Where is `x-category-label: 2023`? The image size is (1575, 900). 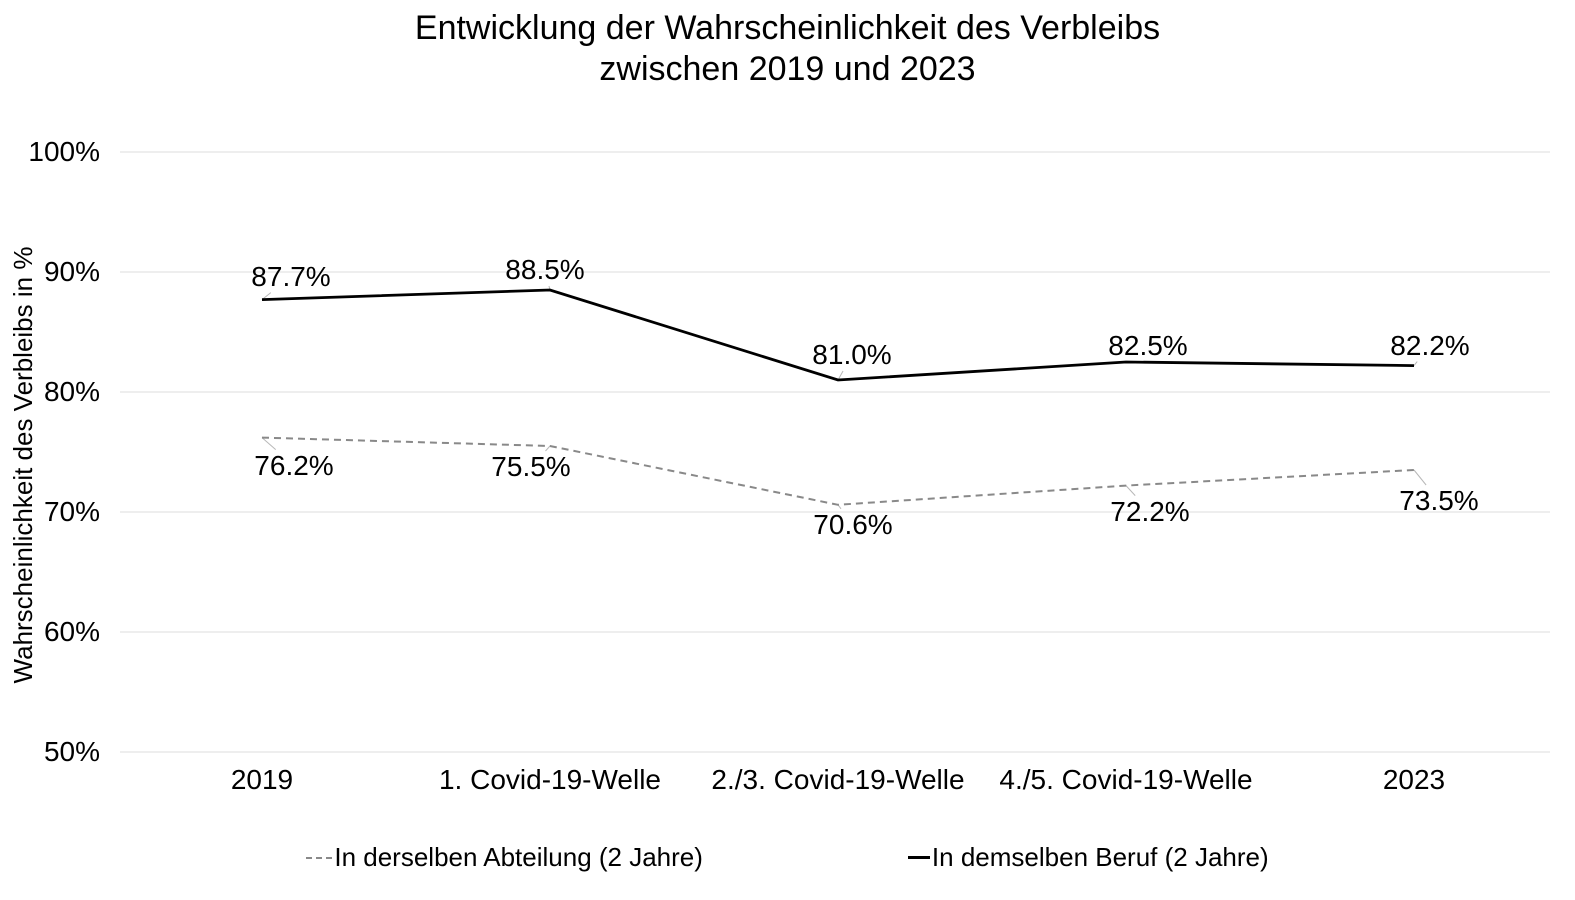
x-category-label: 2023 is located at coordinates (1414, 779).